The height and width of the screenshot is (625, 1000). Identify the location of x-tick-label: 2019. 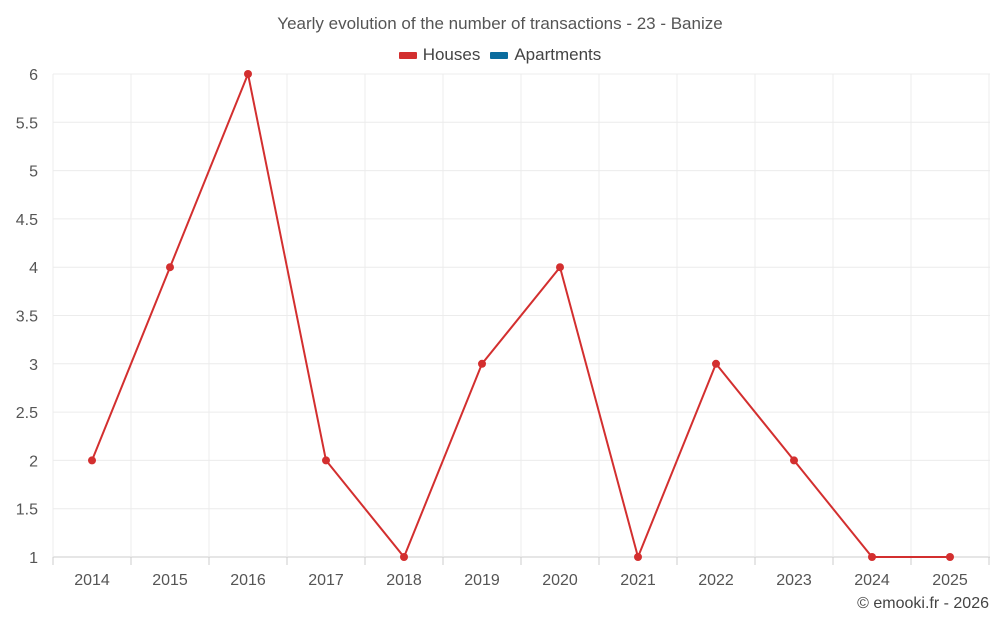
(482, 580).